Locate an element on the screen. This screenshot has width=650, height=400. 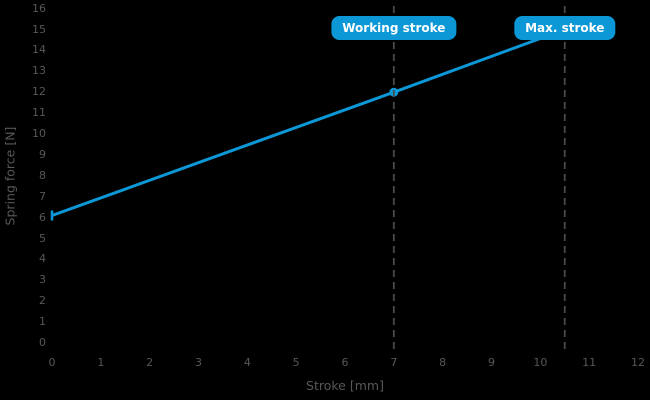
y-tick-label: 6 is located at coordinates (42, 217).